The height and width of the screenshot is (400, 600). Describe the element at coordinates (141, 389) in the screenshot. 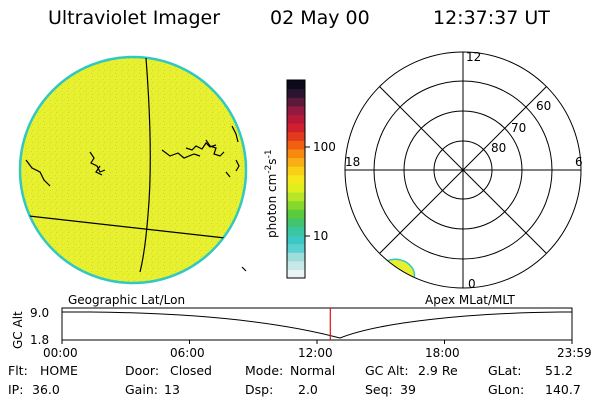

I see `gain-key: Gain:` at that location.